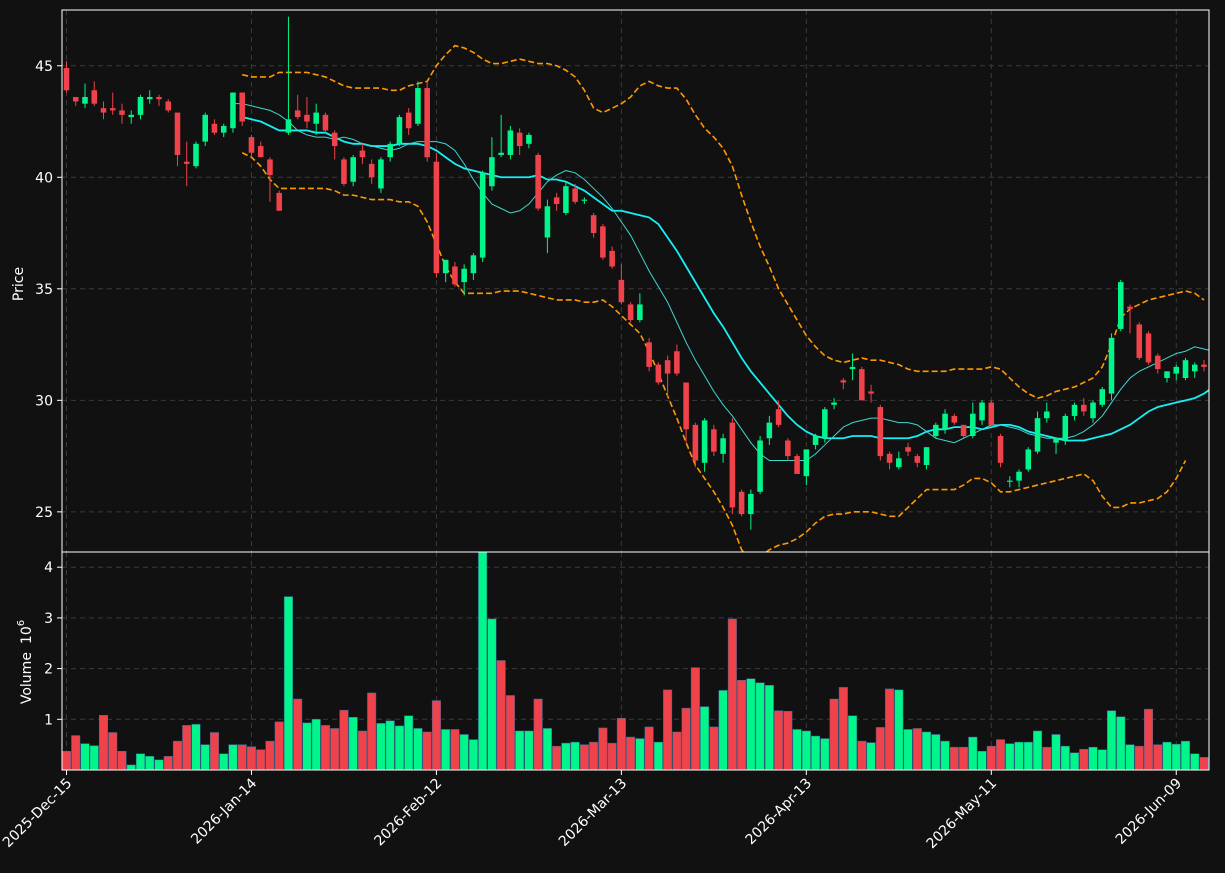 Image resolution: width=1225 pixels, height=873 pixels. I want to click on volume-tick-label: 2, so click(48, 670).